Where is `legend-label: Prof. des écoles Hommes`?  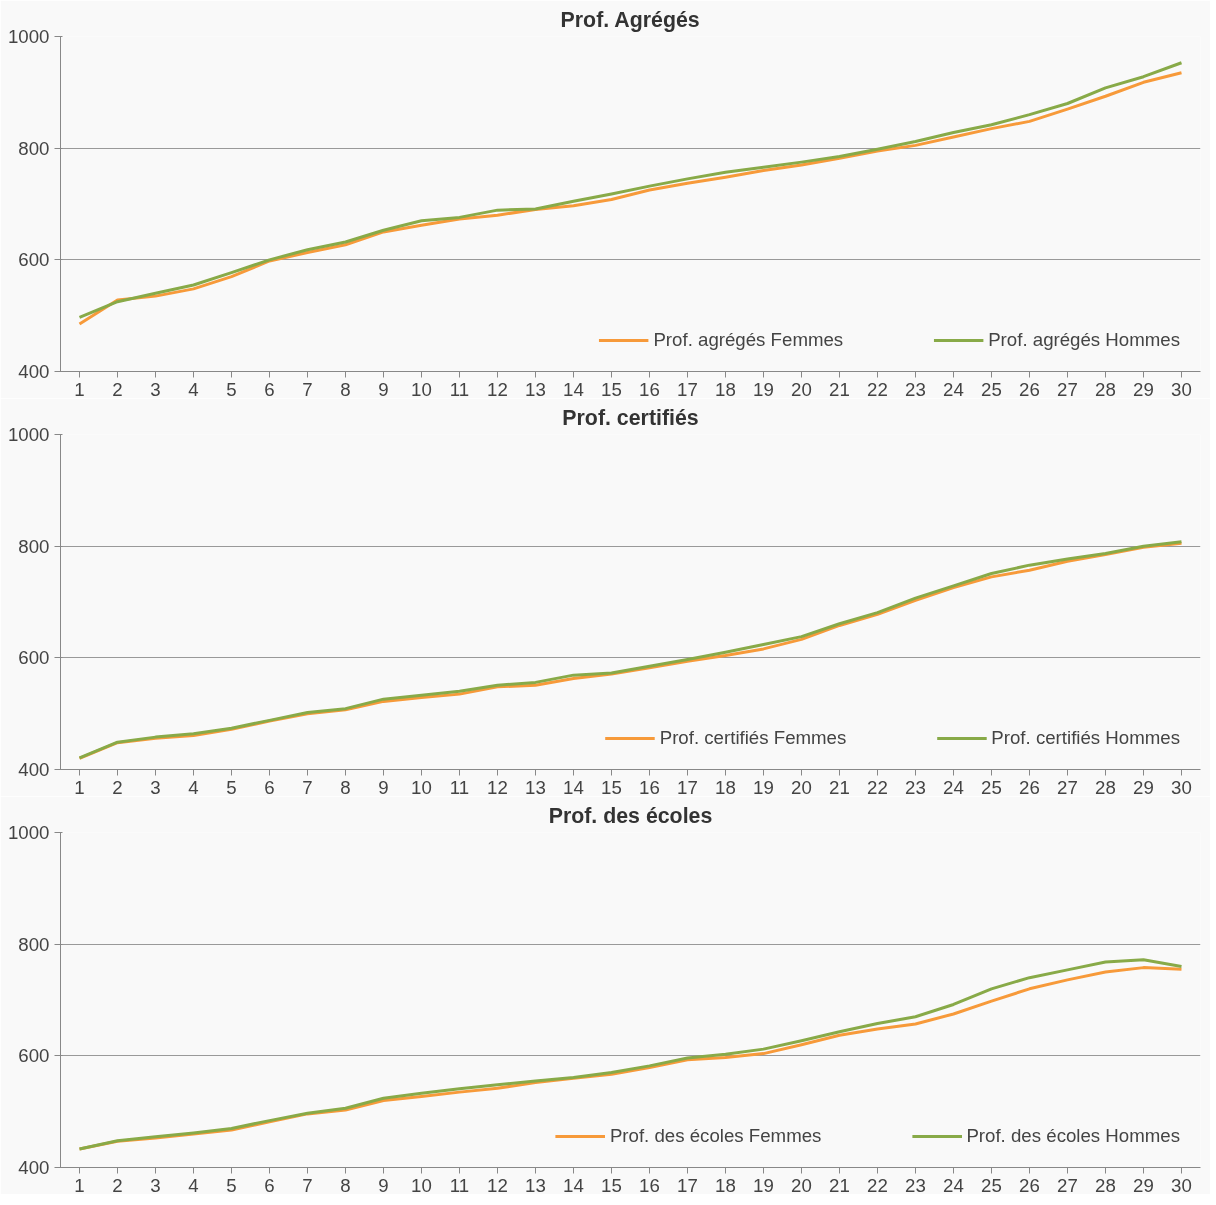 legend-label: Prof. des écoles Hommes is located at coordinates (1073, 1136).